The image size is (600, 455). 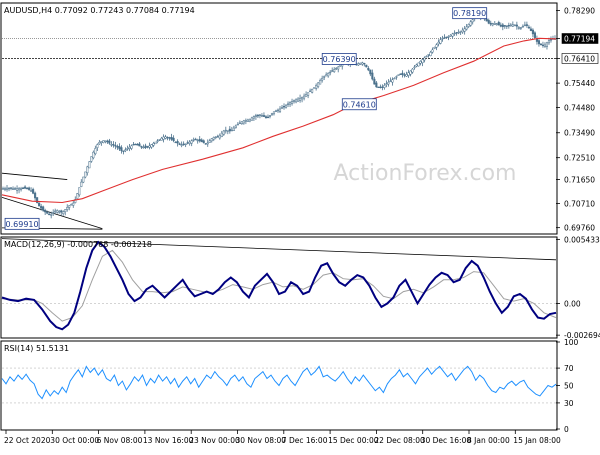 I want to click on x-tick-label: 7 Dec 16:00, so click(x=305, y=440).